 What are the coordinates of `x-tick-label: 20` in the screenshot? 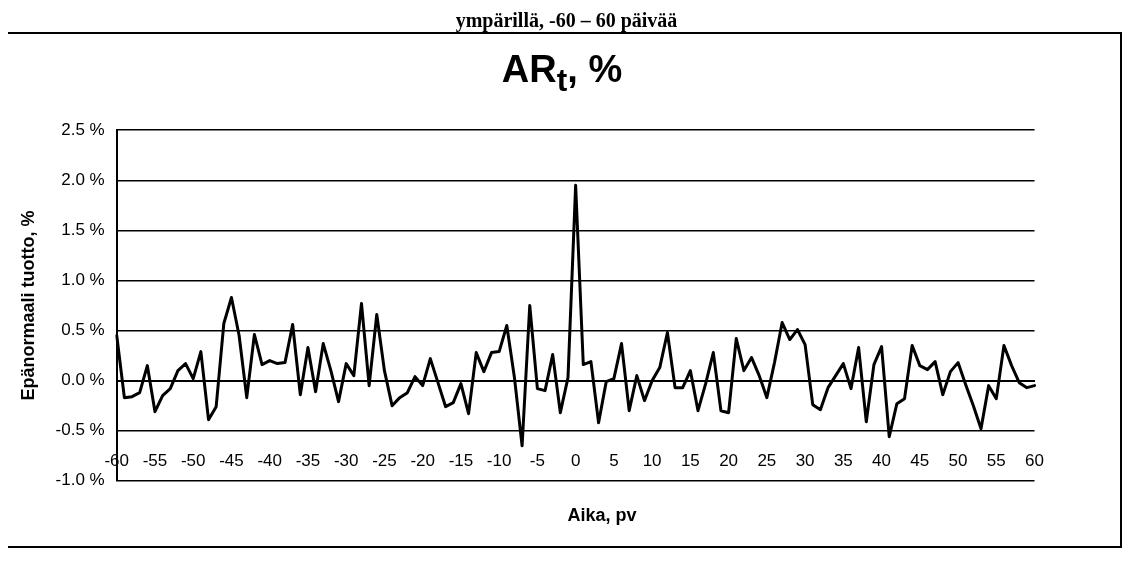 It's located at (729, 460).